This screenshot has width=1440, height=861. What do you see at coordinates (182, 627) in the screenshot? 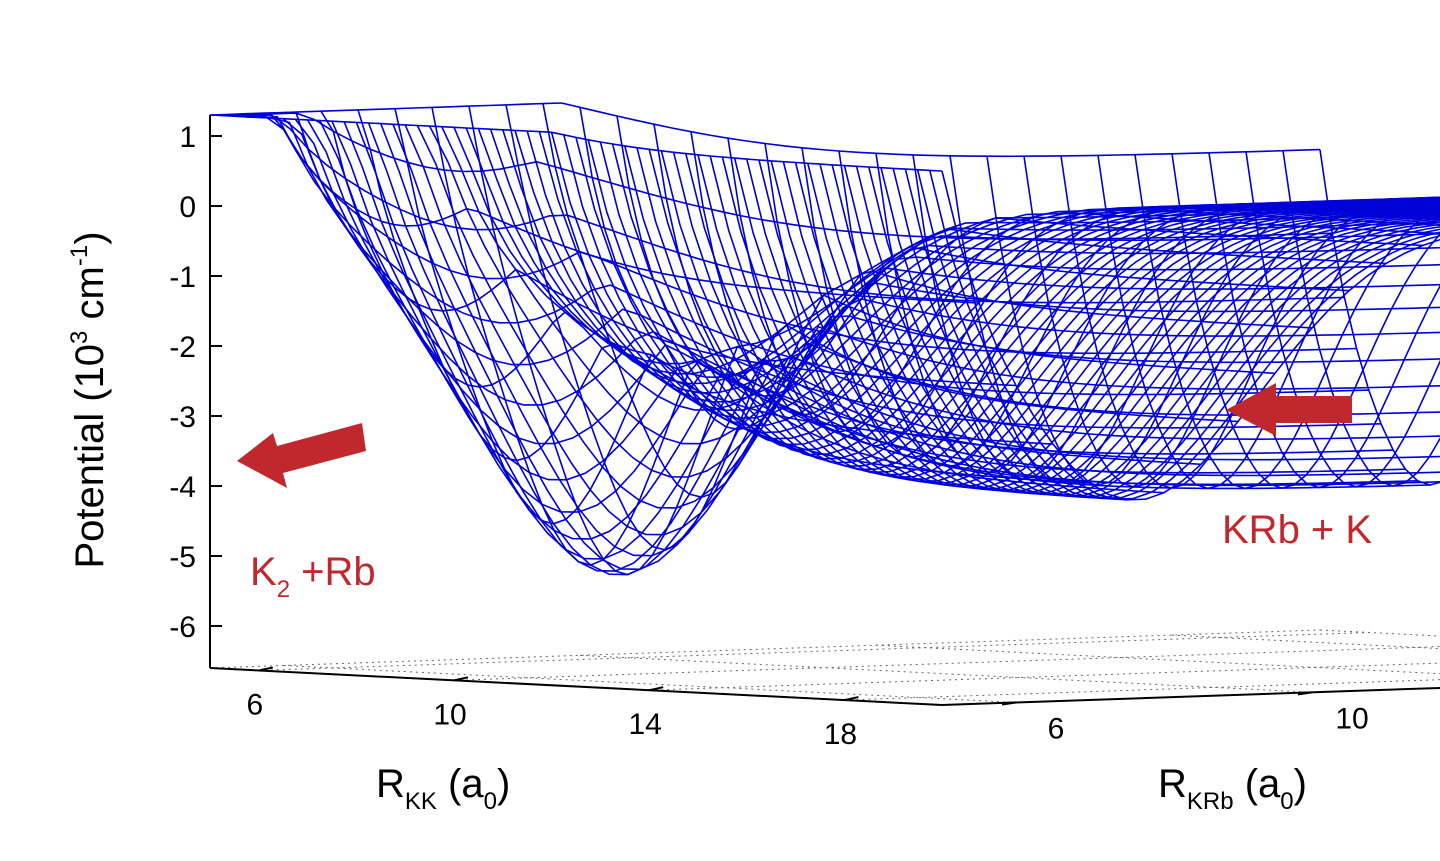
I see `z-tick-label: -6` at bounding box center [182, 627].